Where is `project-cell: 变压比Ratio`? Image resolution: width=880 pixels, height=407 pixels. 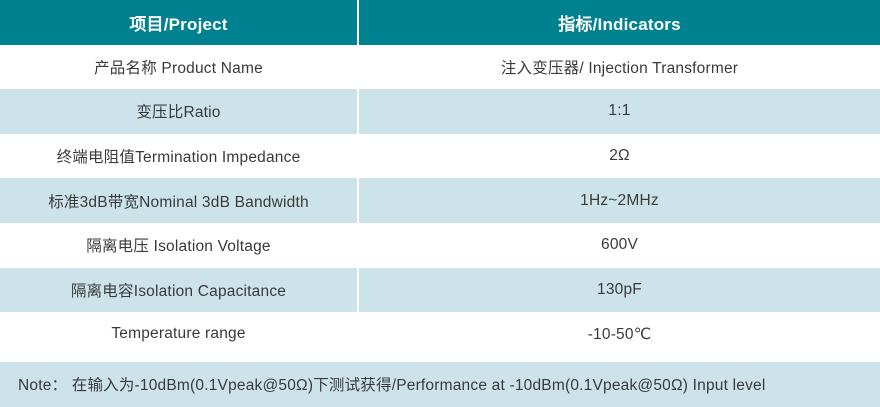
project-cell: 变压比Ratio is located at coordinates (178, 111).